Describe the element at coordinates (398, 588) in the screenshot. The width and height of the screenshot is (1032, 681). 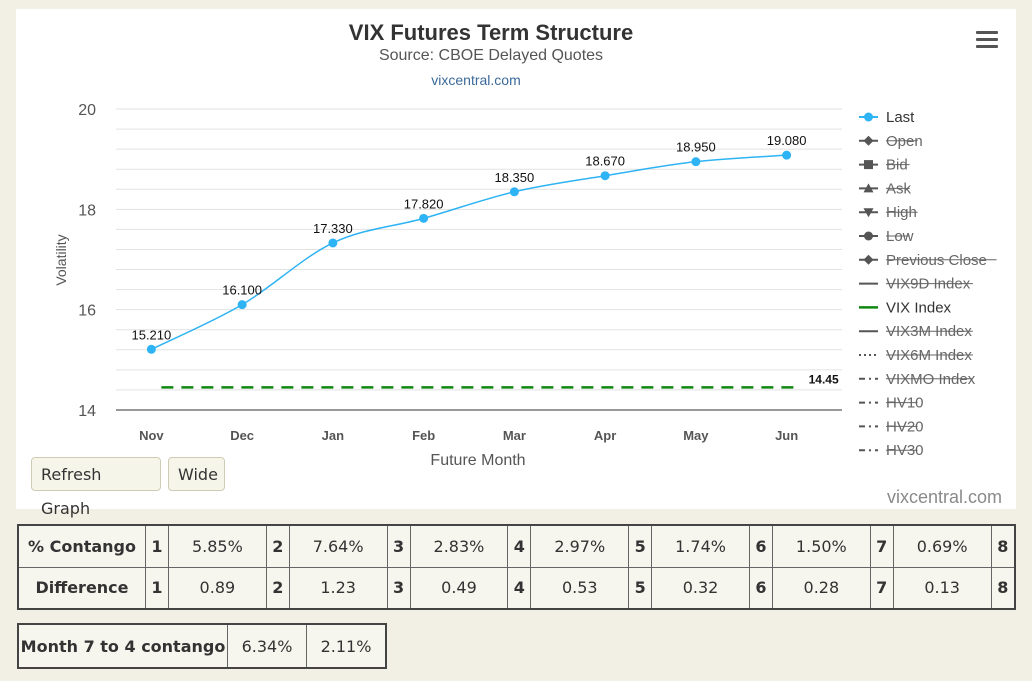
I see `difference-month-index: 3` at that location.